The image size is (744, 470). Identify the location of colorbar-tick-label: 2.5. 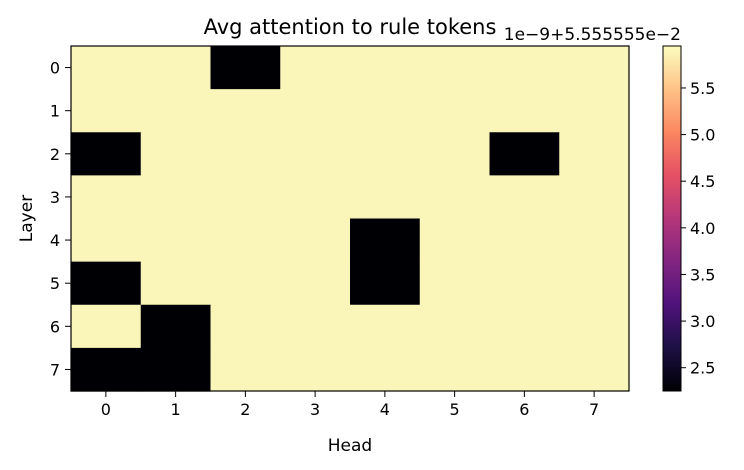
(702, 368).